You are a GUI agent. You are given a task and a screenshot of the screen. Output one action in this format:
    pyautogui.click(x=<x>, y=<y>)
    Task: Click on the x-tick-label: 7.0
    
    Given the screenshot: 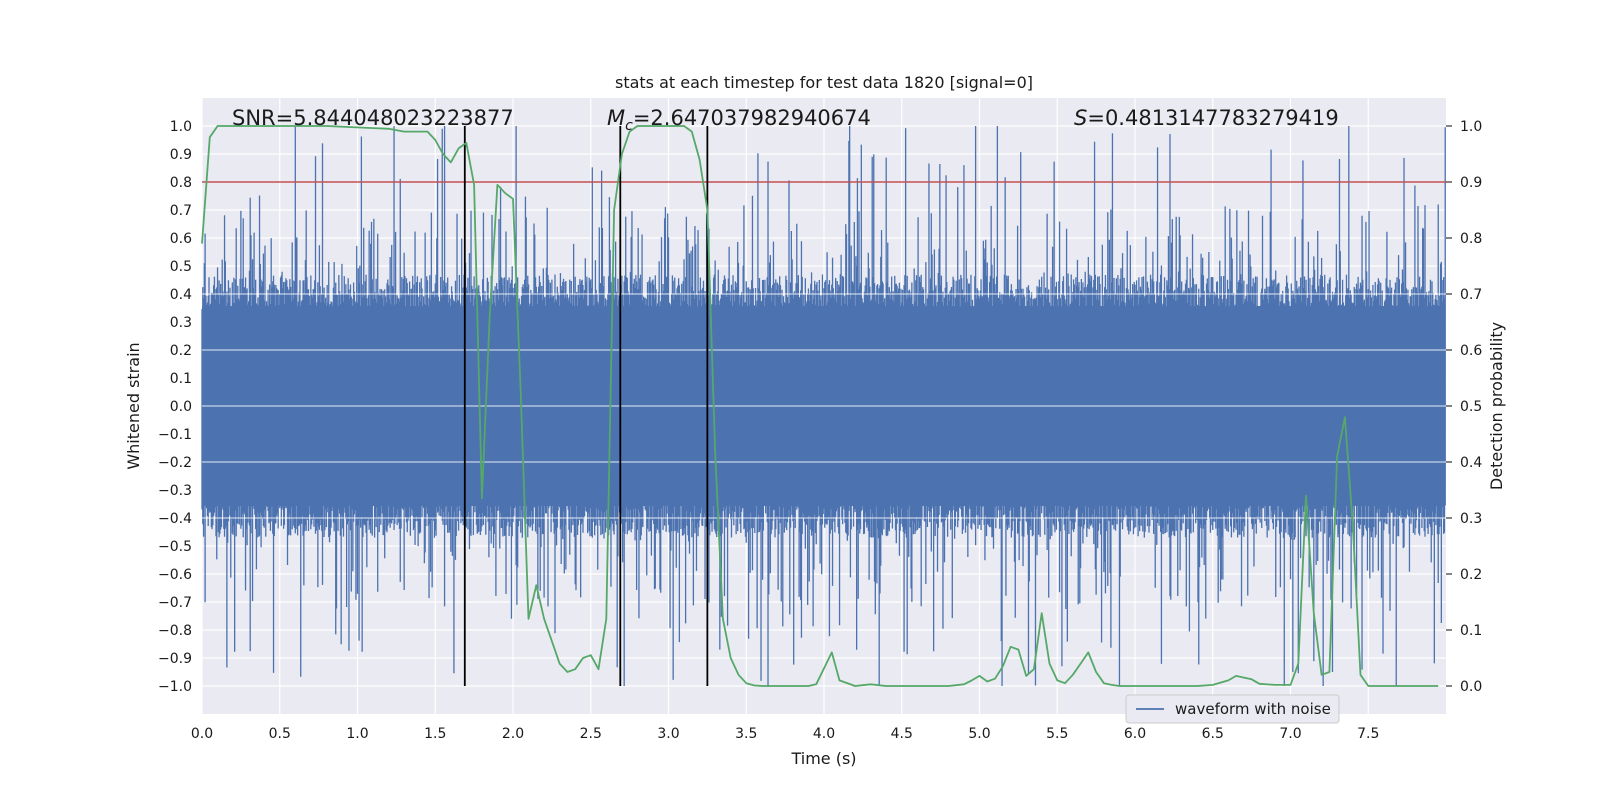 What is the action you would take?
    pyautogui.click(x=1290, y=734)
    